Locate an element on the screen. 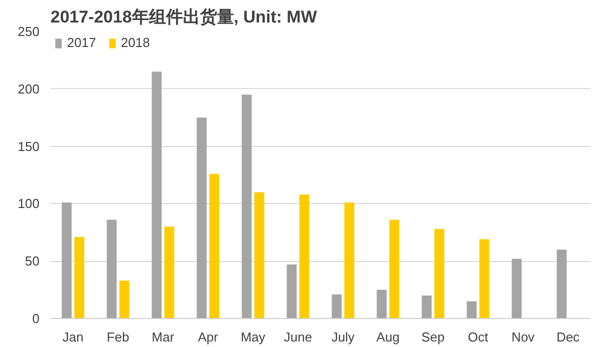 The height and width of the screenshot is (347, 600). y-tick-label: 200 is located at coordinates (29, 88).